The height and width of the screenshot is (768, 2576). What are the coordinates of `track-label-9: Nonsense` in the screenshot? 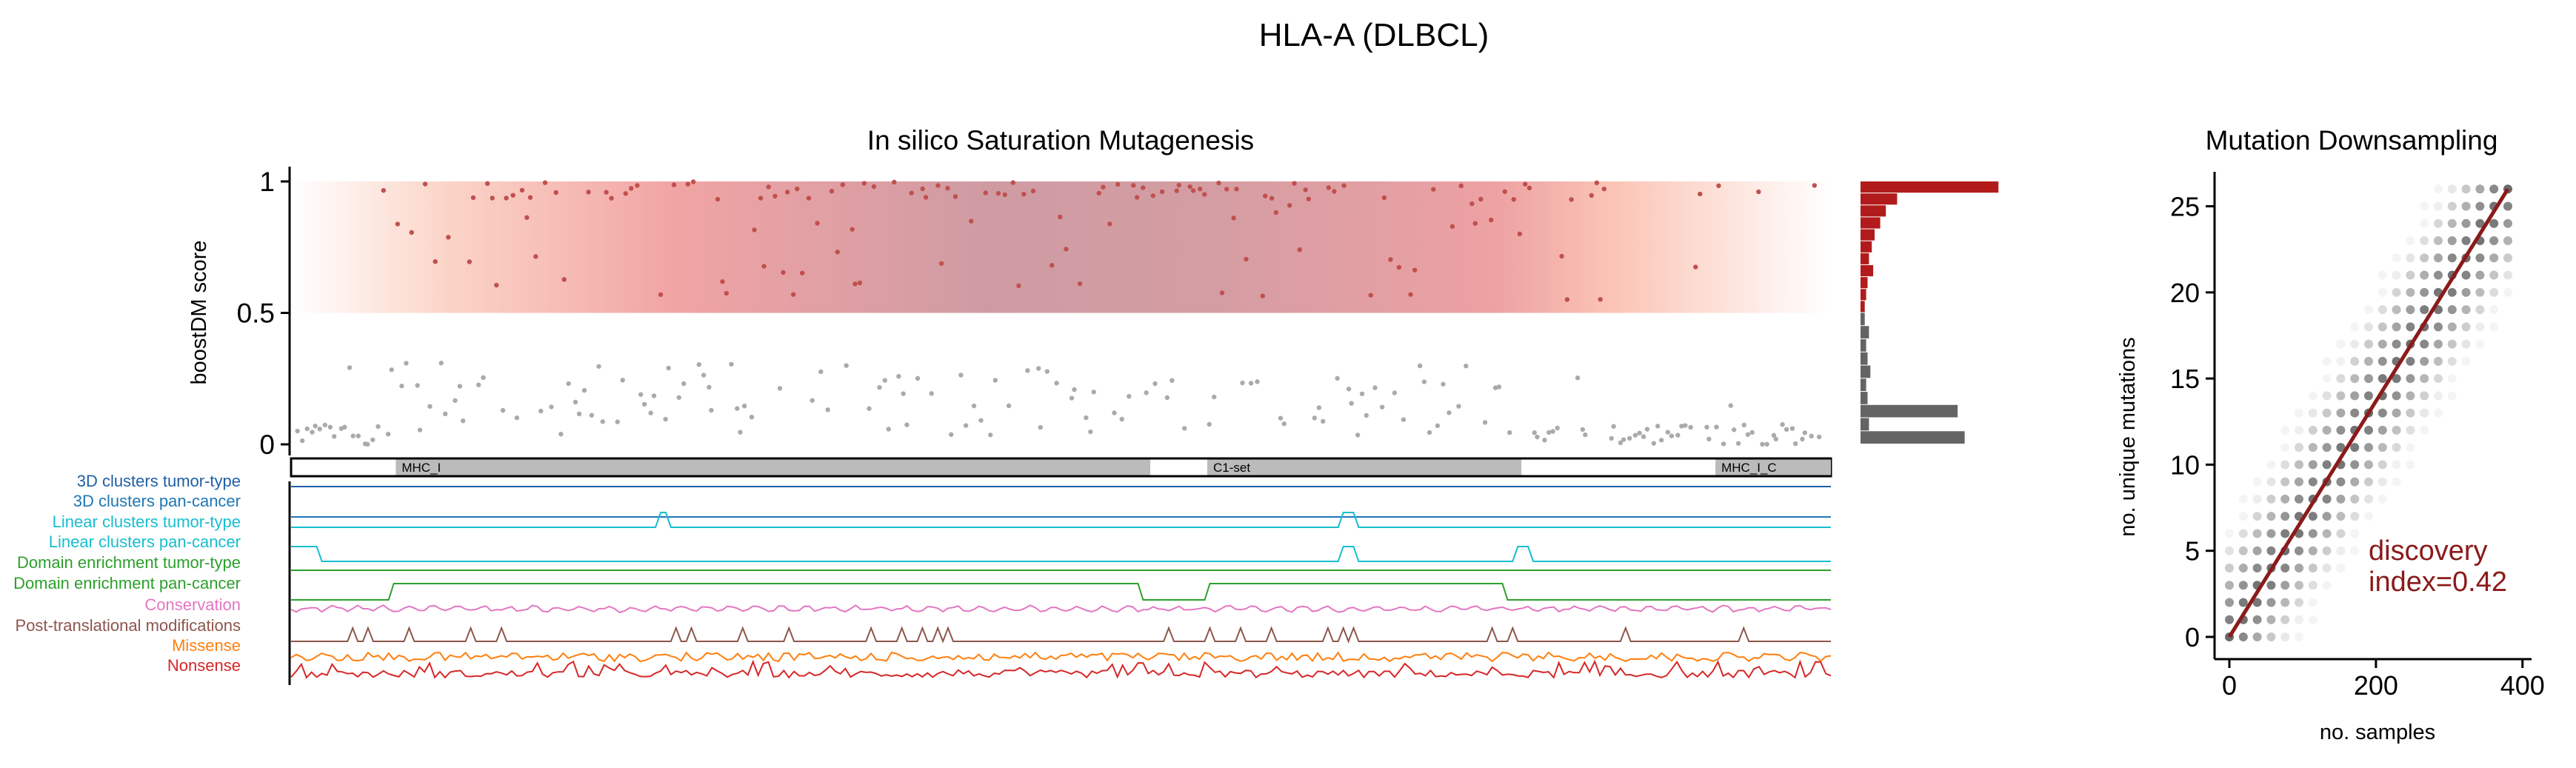 It's located at (204, 666).